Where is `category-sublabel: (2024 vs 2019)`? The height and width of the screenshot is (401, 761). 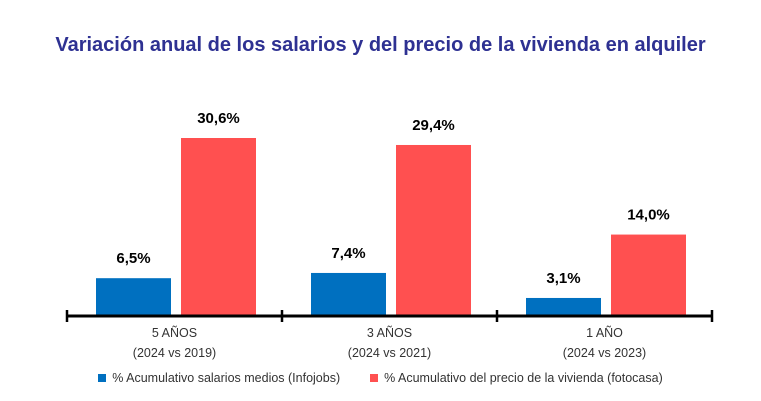 category-sublabel: (2024 vs 2019) is located at coordinates (174, 353).